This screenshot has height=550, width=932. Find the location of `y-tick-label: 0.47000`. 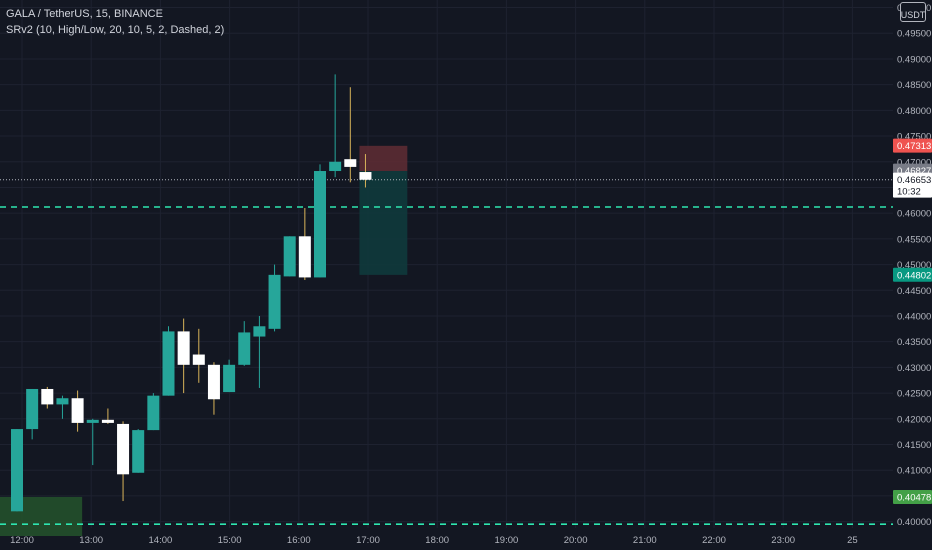

y-tick-label: 0.47000 is located at coordinates (914, 162).